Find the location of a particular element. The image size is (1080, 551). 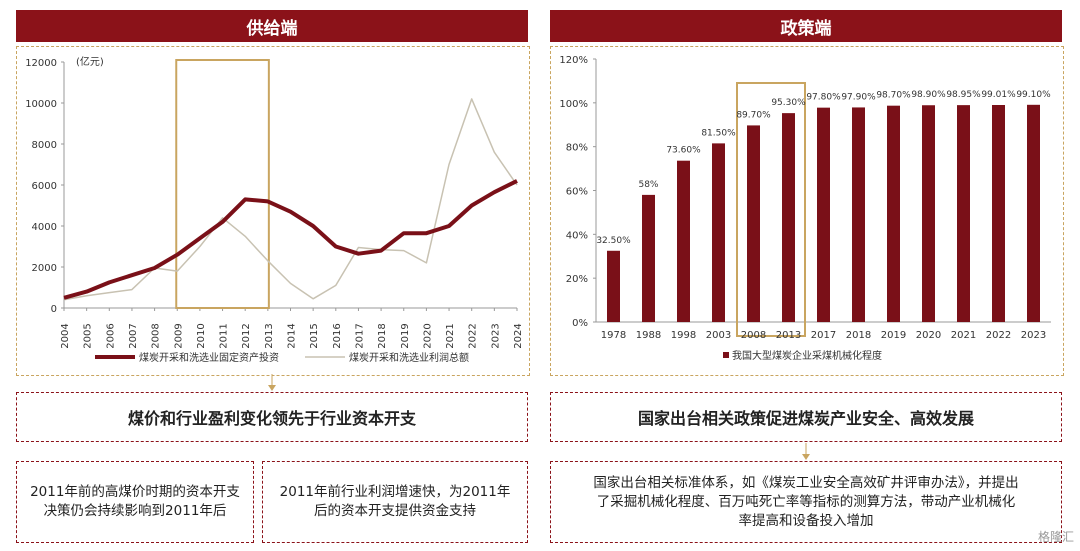

bar-value-label: 98.95% is located at coordinates (963, 95).